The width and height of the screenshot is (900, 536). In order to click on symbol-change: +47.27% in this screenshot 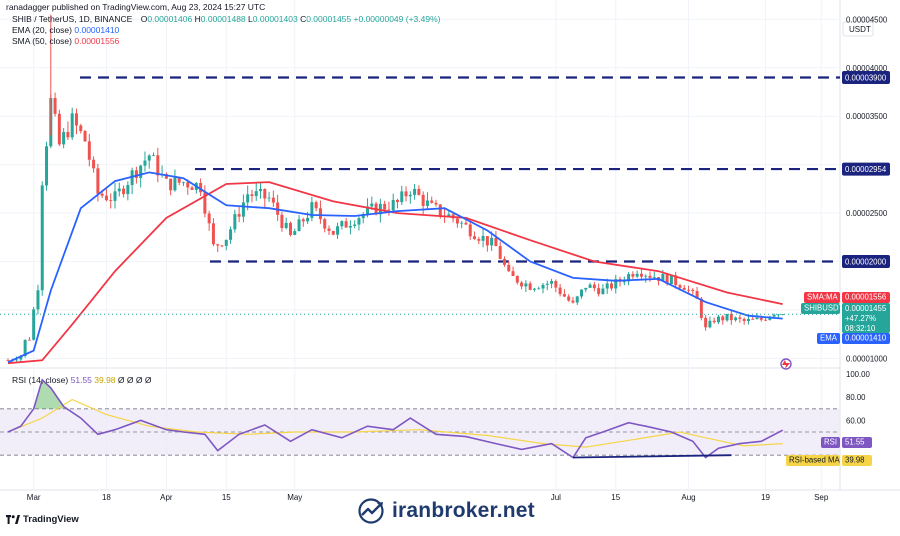, I will do `click(860, 318)`.